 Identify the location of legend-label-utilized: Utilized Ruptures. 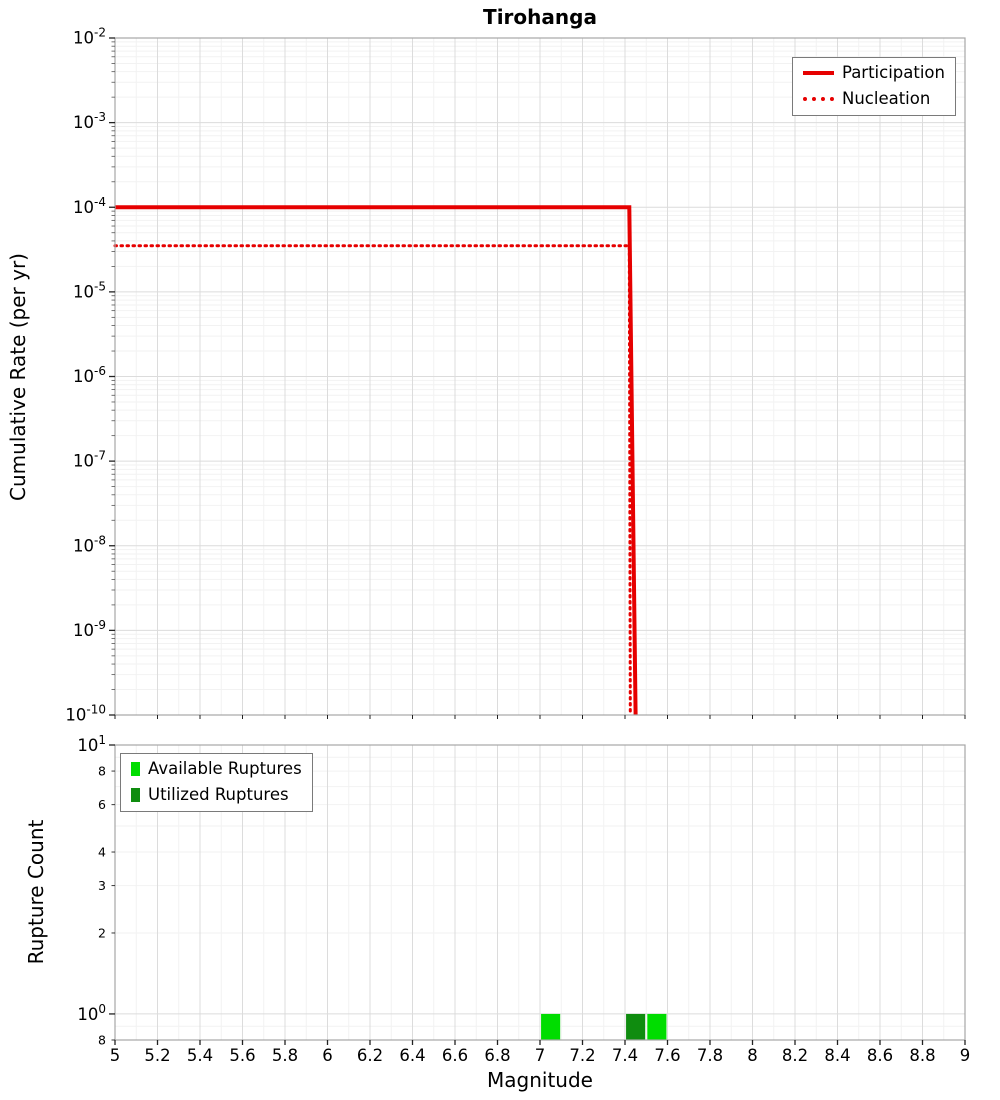
(218, 794).